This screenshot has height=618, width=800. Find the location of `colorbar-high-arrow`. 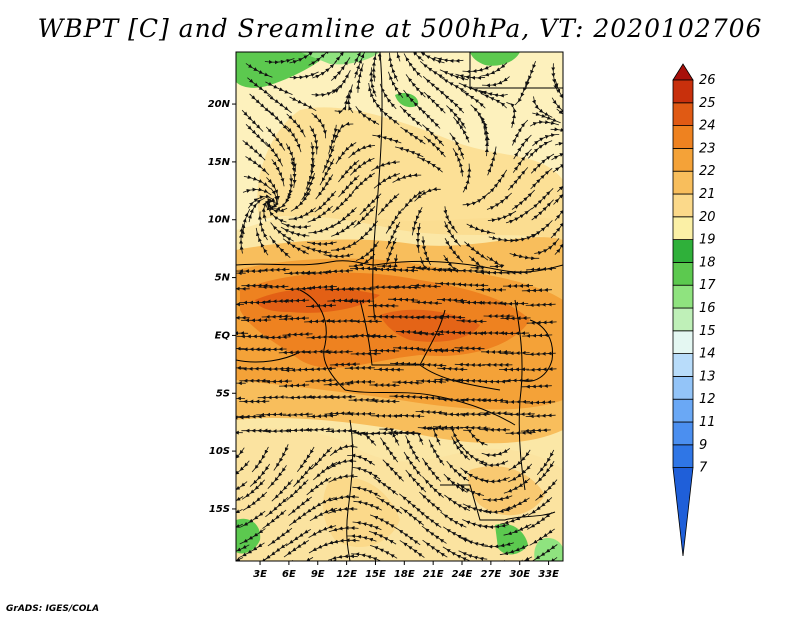

colorbar-high-arrow is located at coordinates (683, 72).